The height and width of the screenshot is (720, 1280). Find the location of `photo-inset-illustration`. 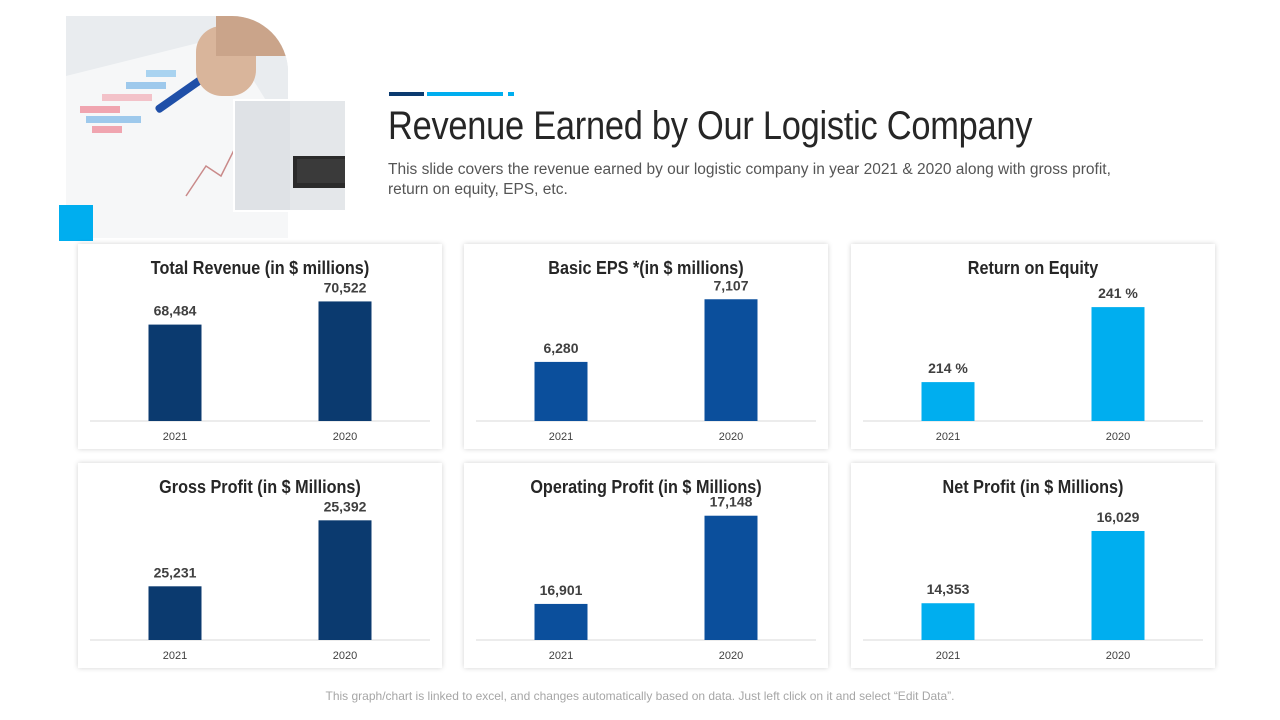

photo-inset-illustration is located at coordinates (290, 155).